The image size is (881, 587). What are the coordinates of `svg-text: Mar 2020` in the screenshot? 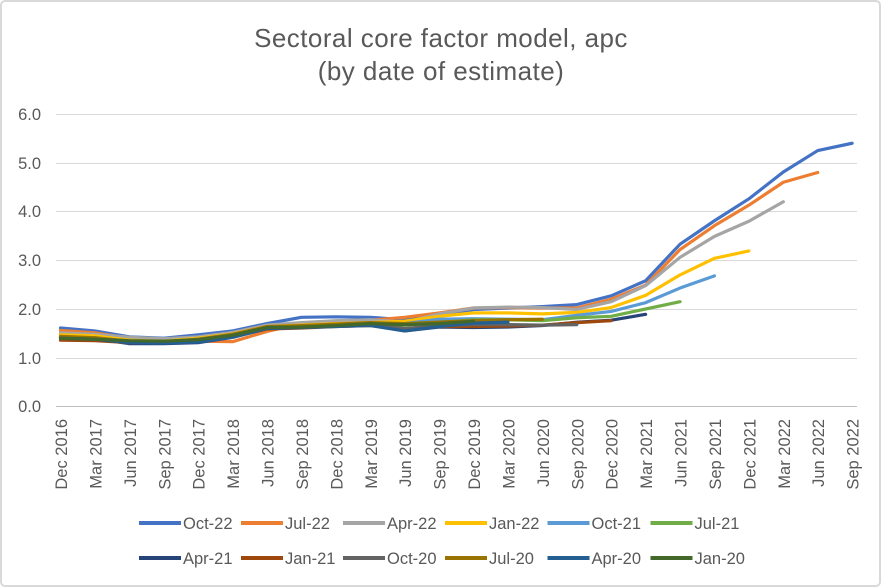 It's located at (509, 454).